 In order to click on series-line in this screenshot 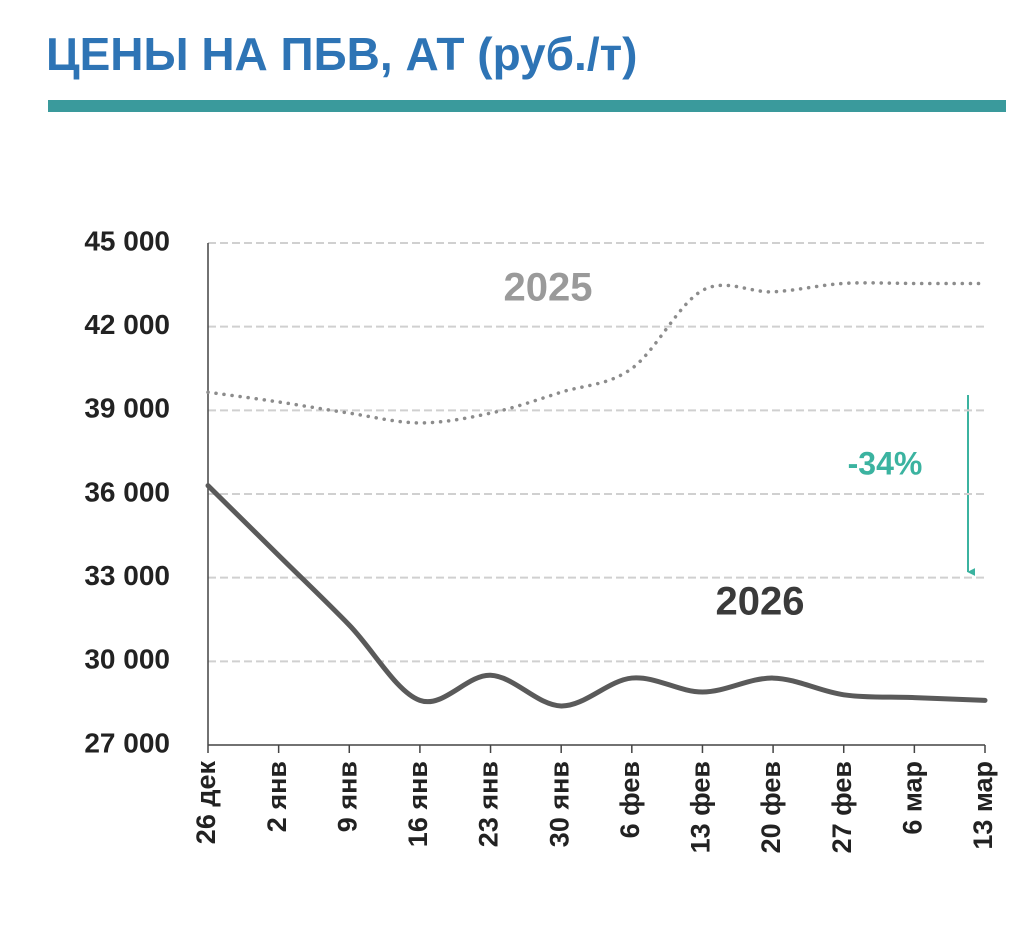, I will do `click(596, 353)`.